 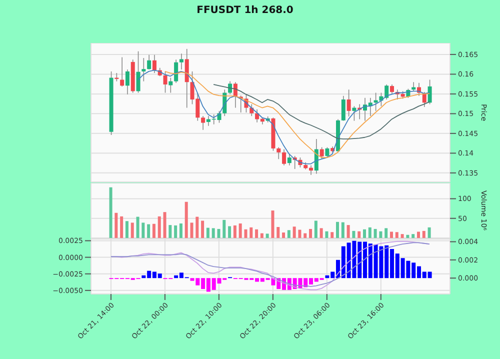 I want to click on chart-title: FFUSDT 1h 268.0, so click(x=245, y=10).